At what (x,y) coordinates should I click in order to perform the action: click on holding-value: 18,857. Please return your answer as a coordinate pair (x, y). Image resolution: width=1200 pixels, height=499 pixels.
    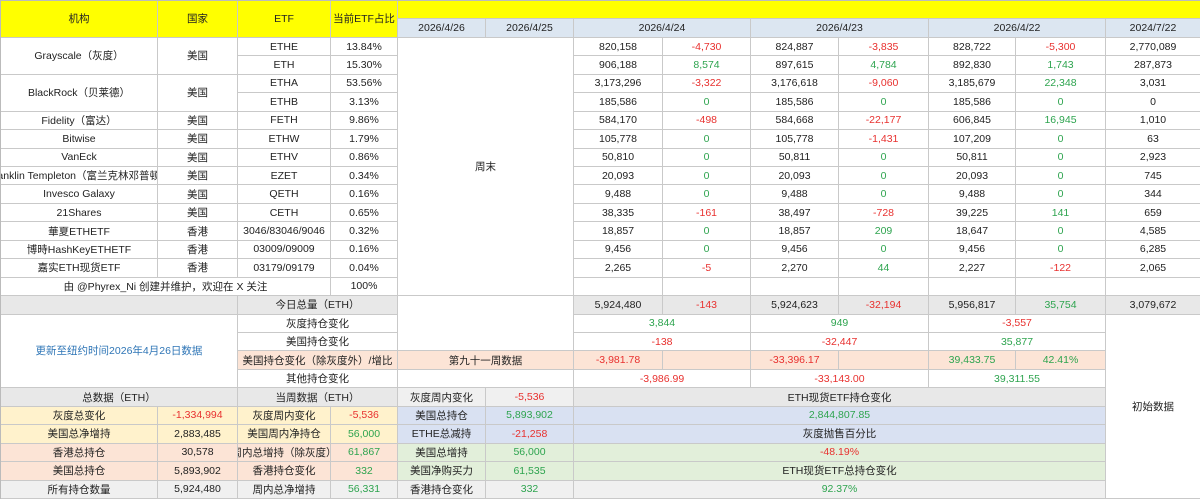
    Looking at the image, I should click on (618, 231).